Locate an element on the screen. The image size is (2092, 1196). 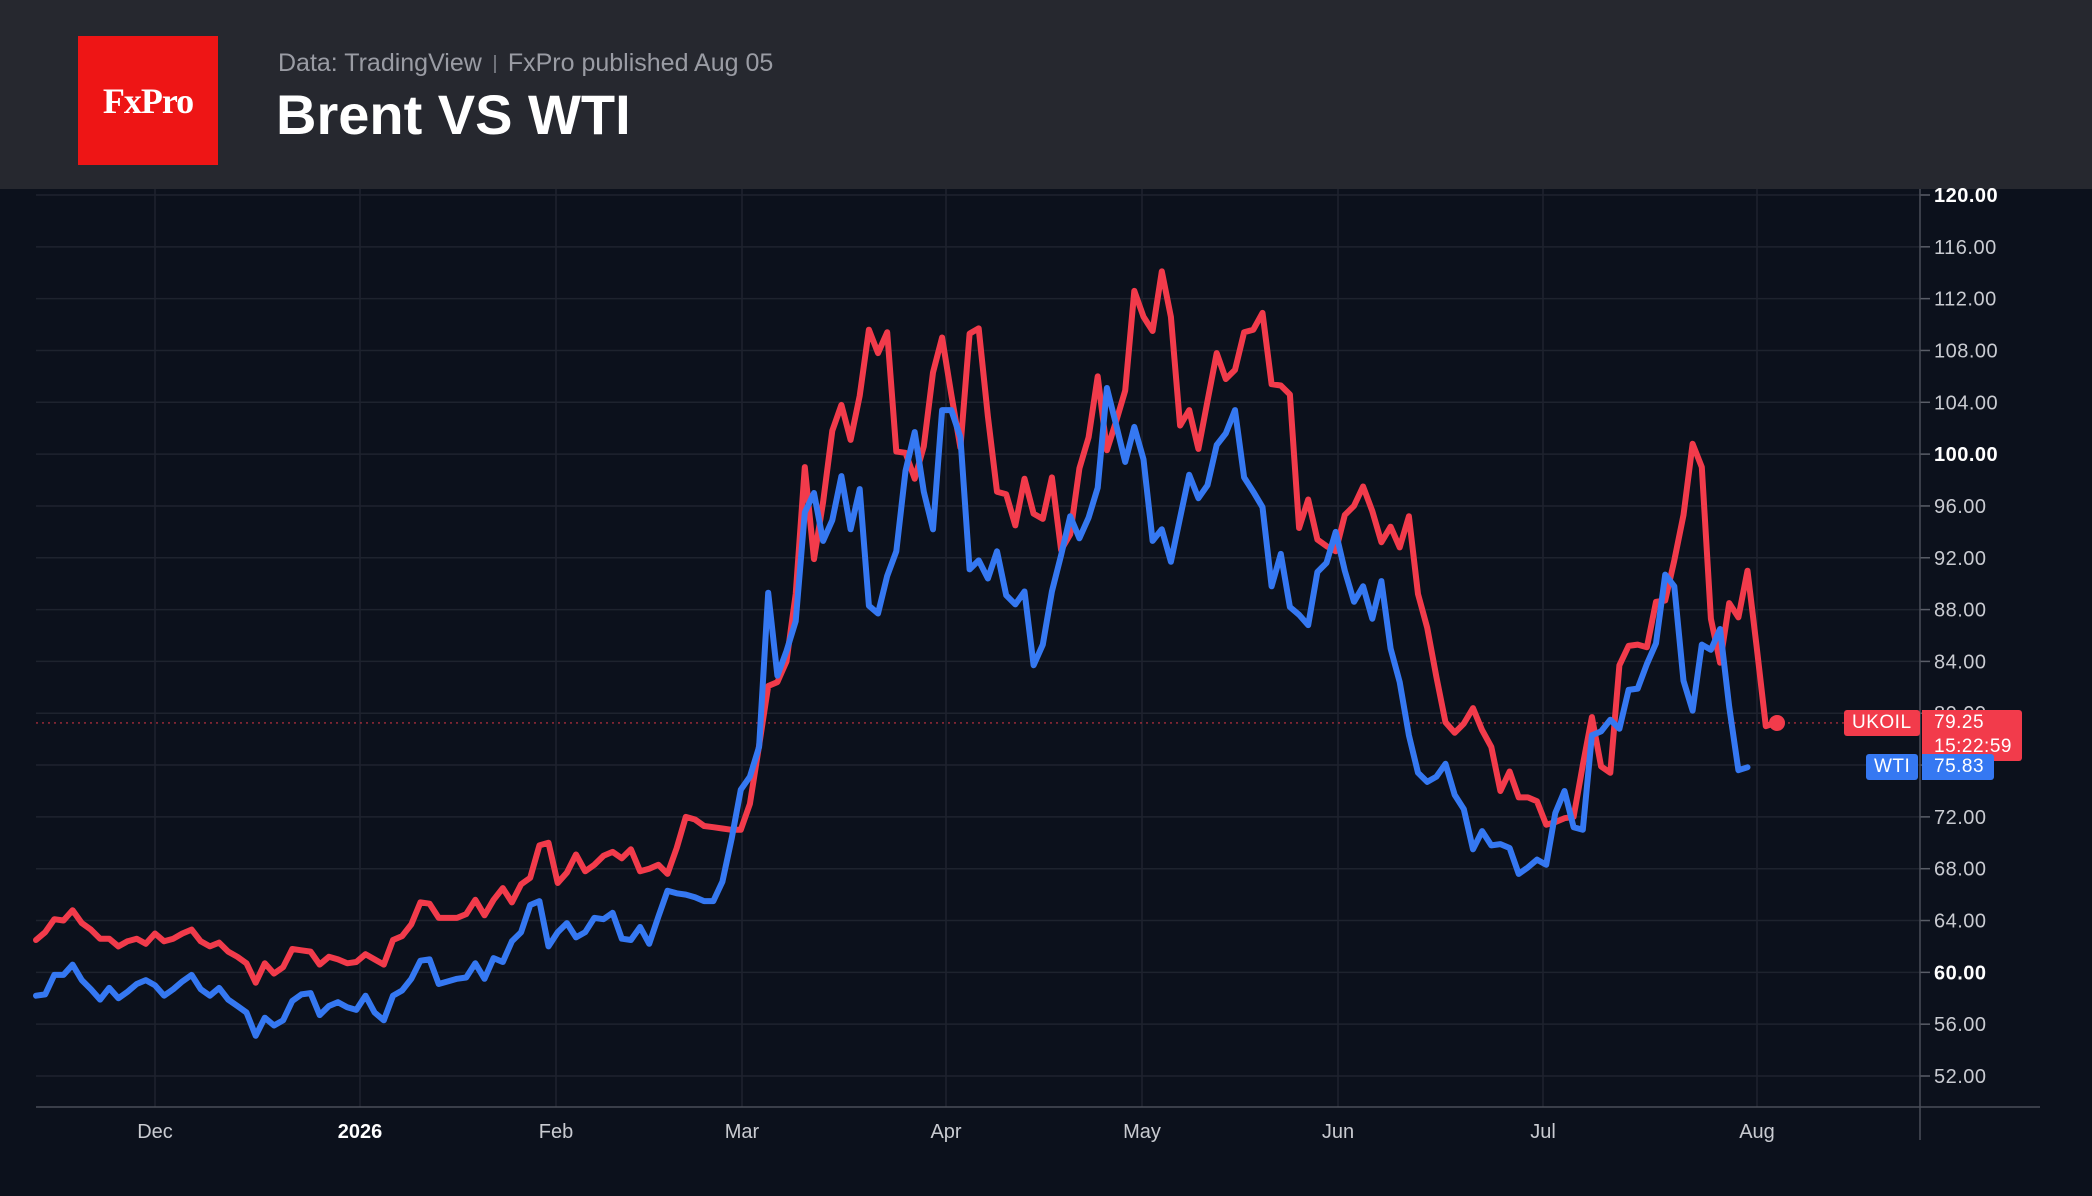
y-tick-label: 116.00 is located at coordinates (1965, 248).